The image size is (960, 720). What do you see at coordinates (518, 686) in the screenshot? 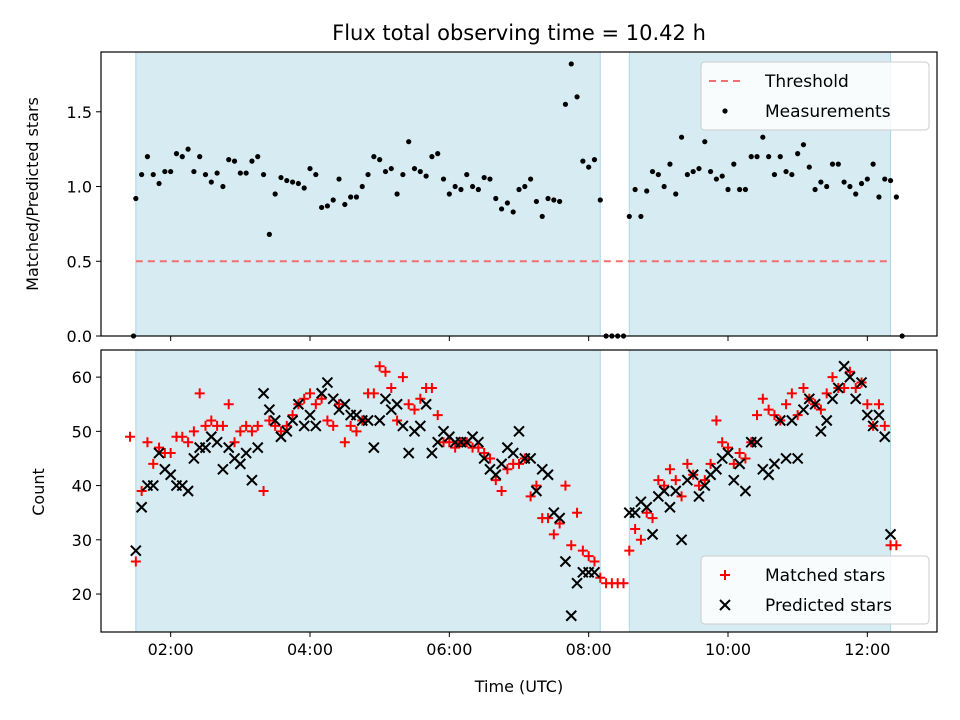
I see `x-axis-label: Time (UTC)` at bounding box center [518, 686].